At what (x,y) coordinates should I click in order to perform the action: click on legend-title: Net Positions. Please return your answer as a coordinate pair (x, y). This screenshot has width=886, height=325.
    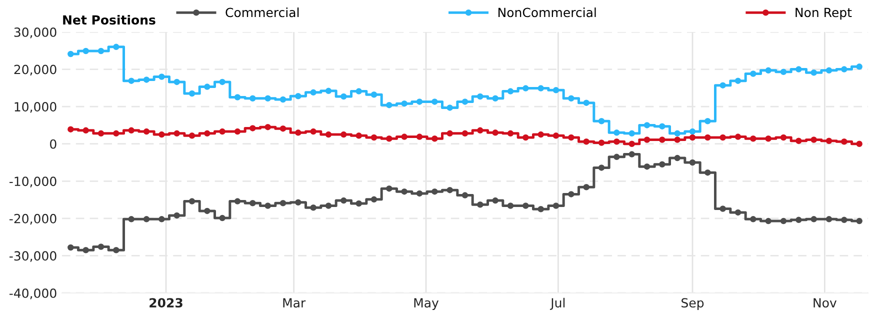
    Looking at the image, I should click on (109, 19).